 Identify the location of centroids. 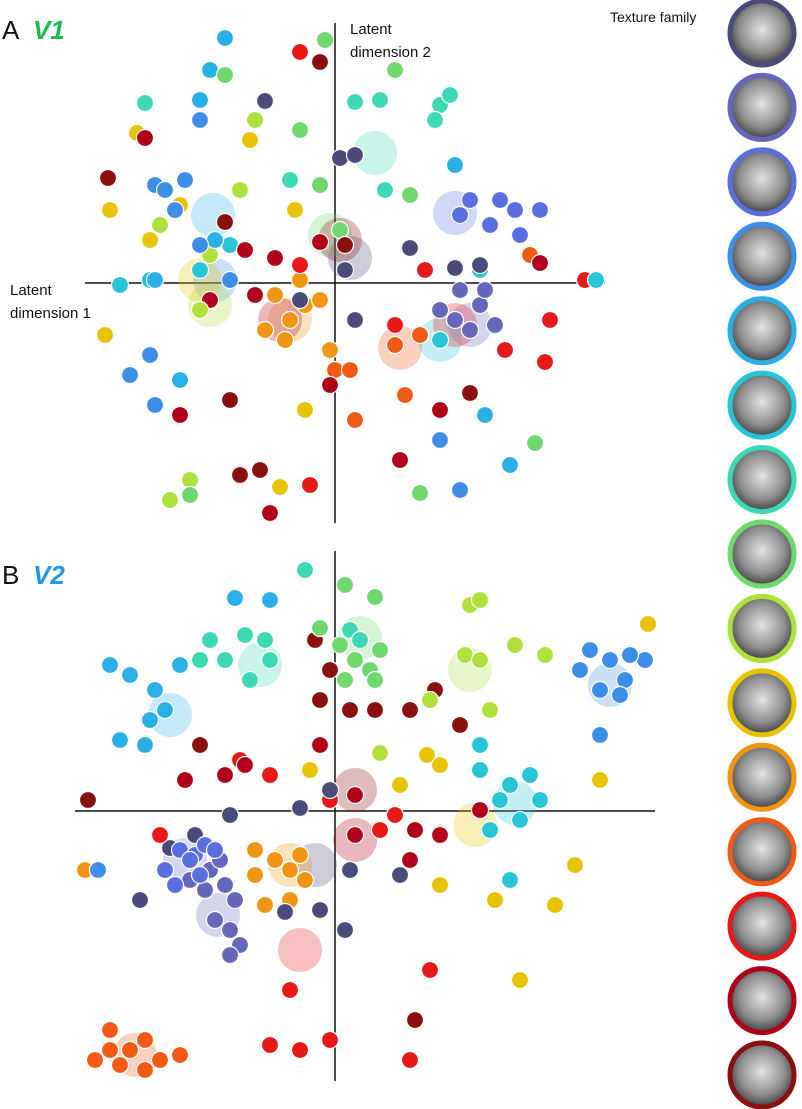
(335, 250).